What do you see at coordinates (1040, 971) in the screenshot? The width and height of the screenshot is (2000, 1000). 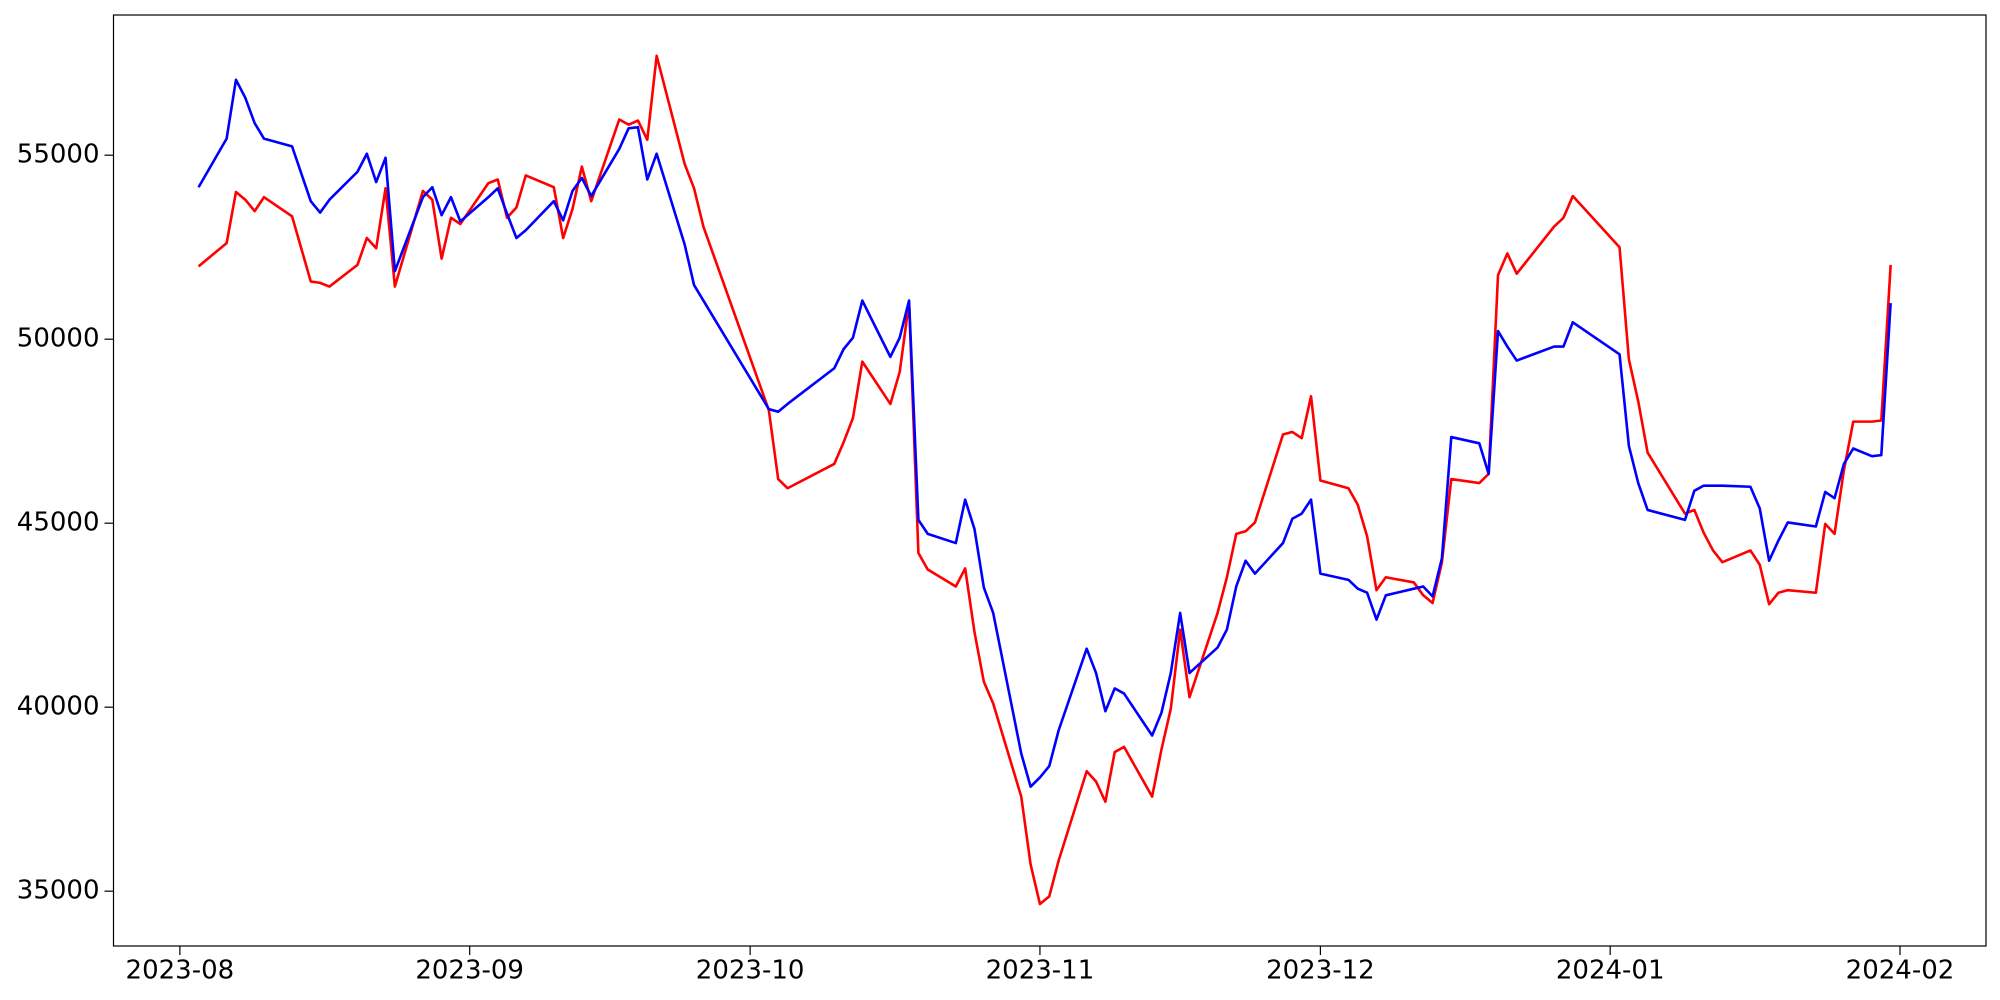 I see `x-tick-label: 2023-11` at bounding box center [1040, 971].